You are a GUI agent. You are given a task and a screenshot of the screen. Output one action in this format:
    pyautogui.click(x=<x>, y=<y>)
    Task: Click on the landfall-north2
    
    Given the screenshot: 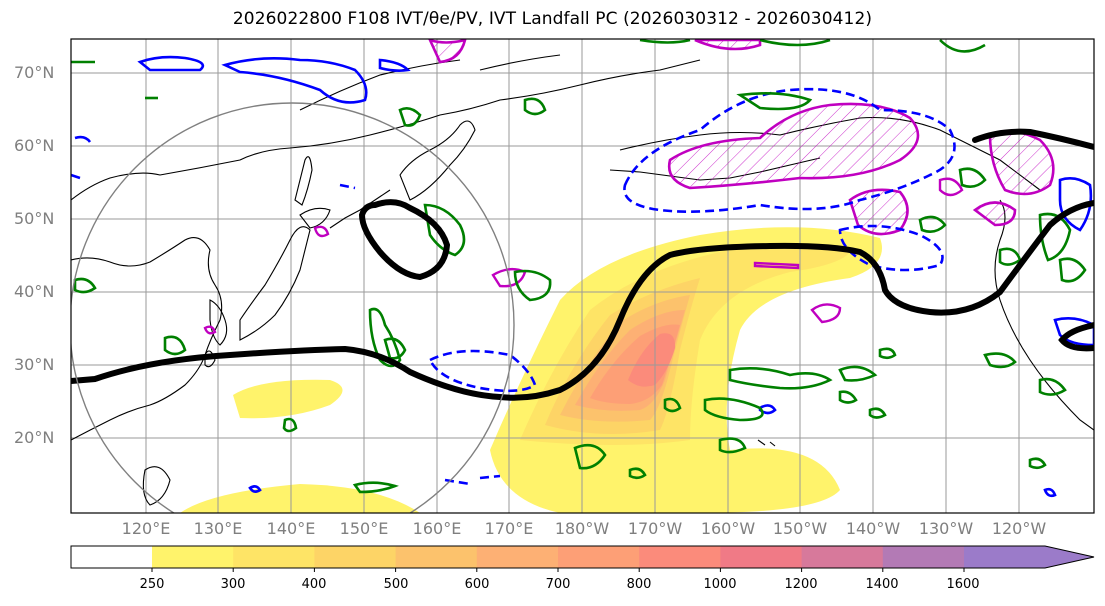 What is the action you would take?
    pyautogui.click(x=728, y=45)
    